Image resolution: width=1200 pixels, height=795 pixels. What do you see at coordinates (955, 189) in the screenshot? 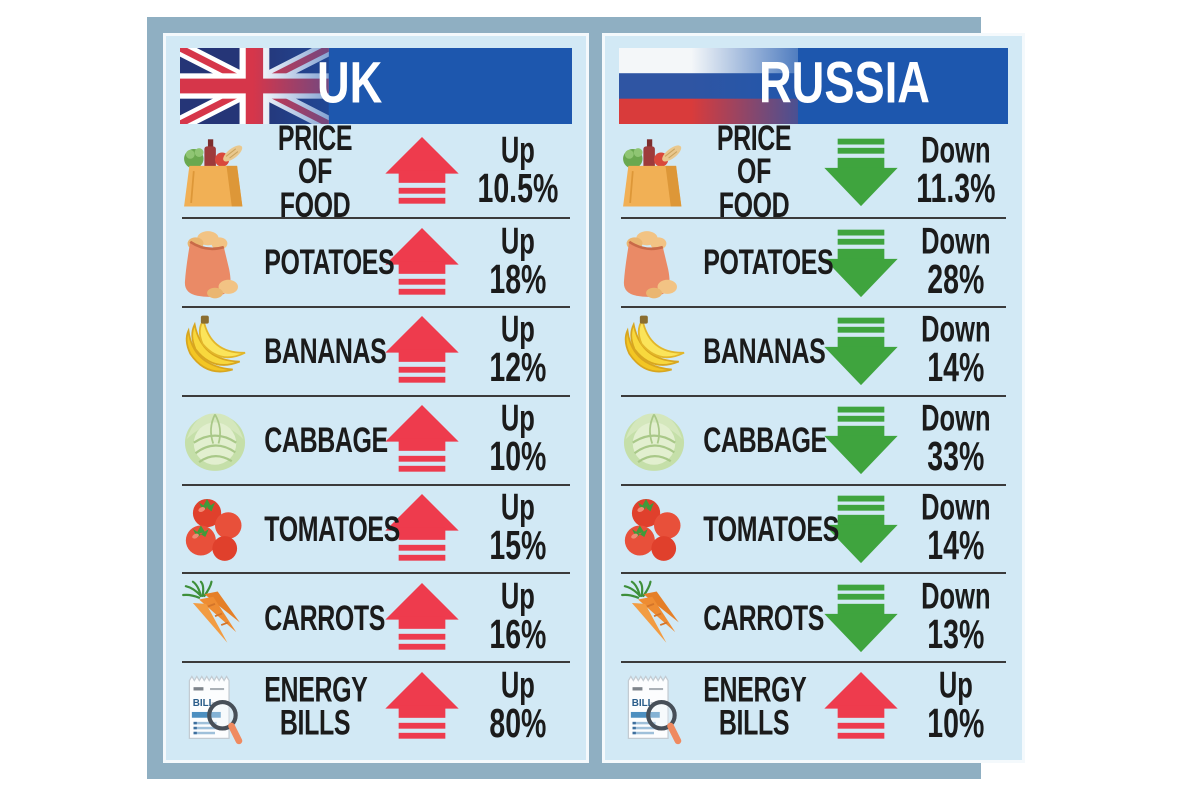
I see `change-value: 11.3%` at bounding box center [955, 189].